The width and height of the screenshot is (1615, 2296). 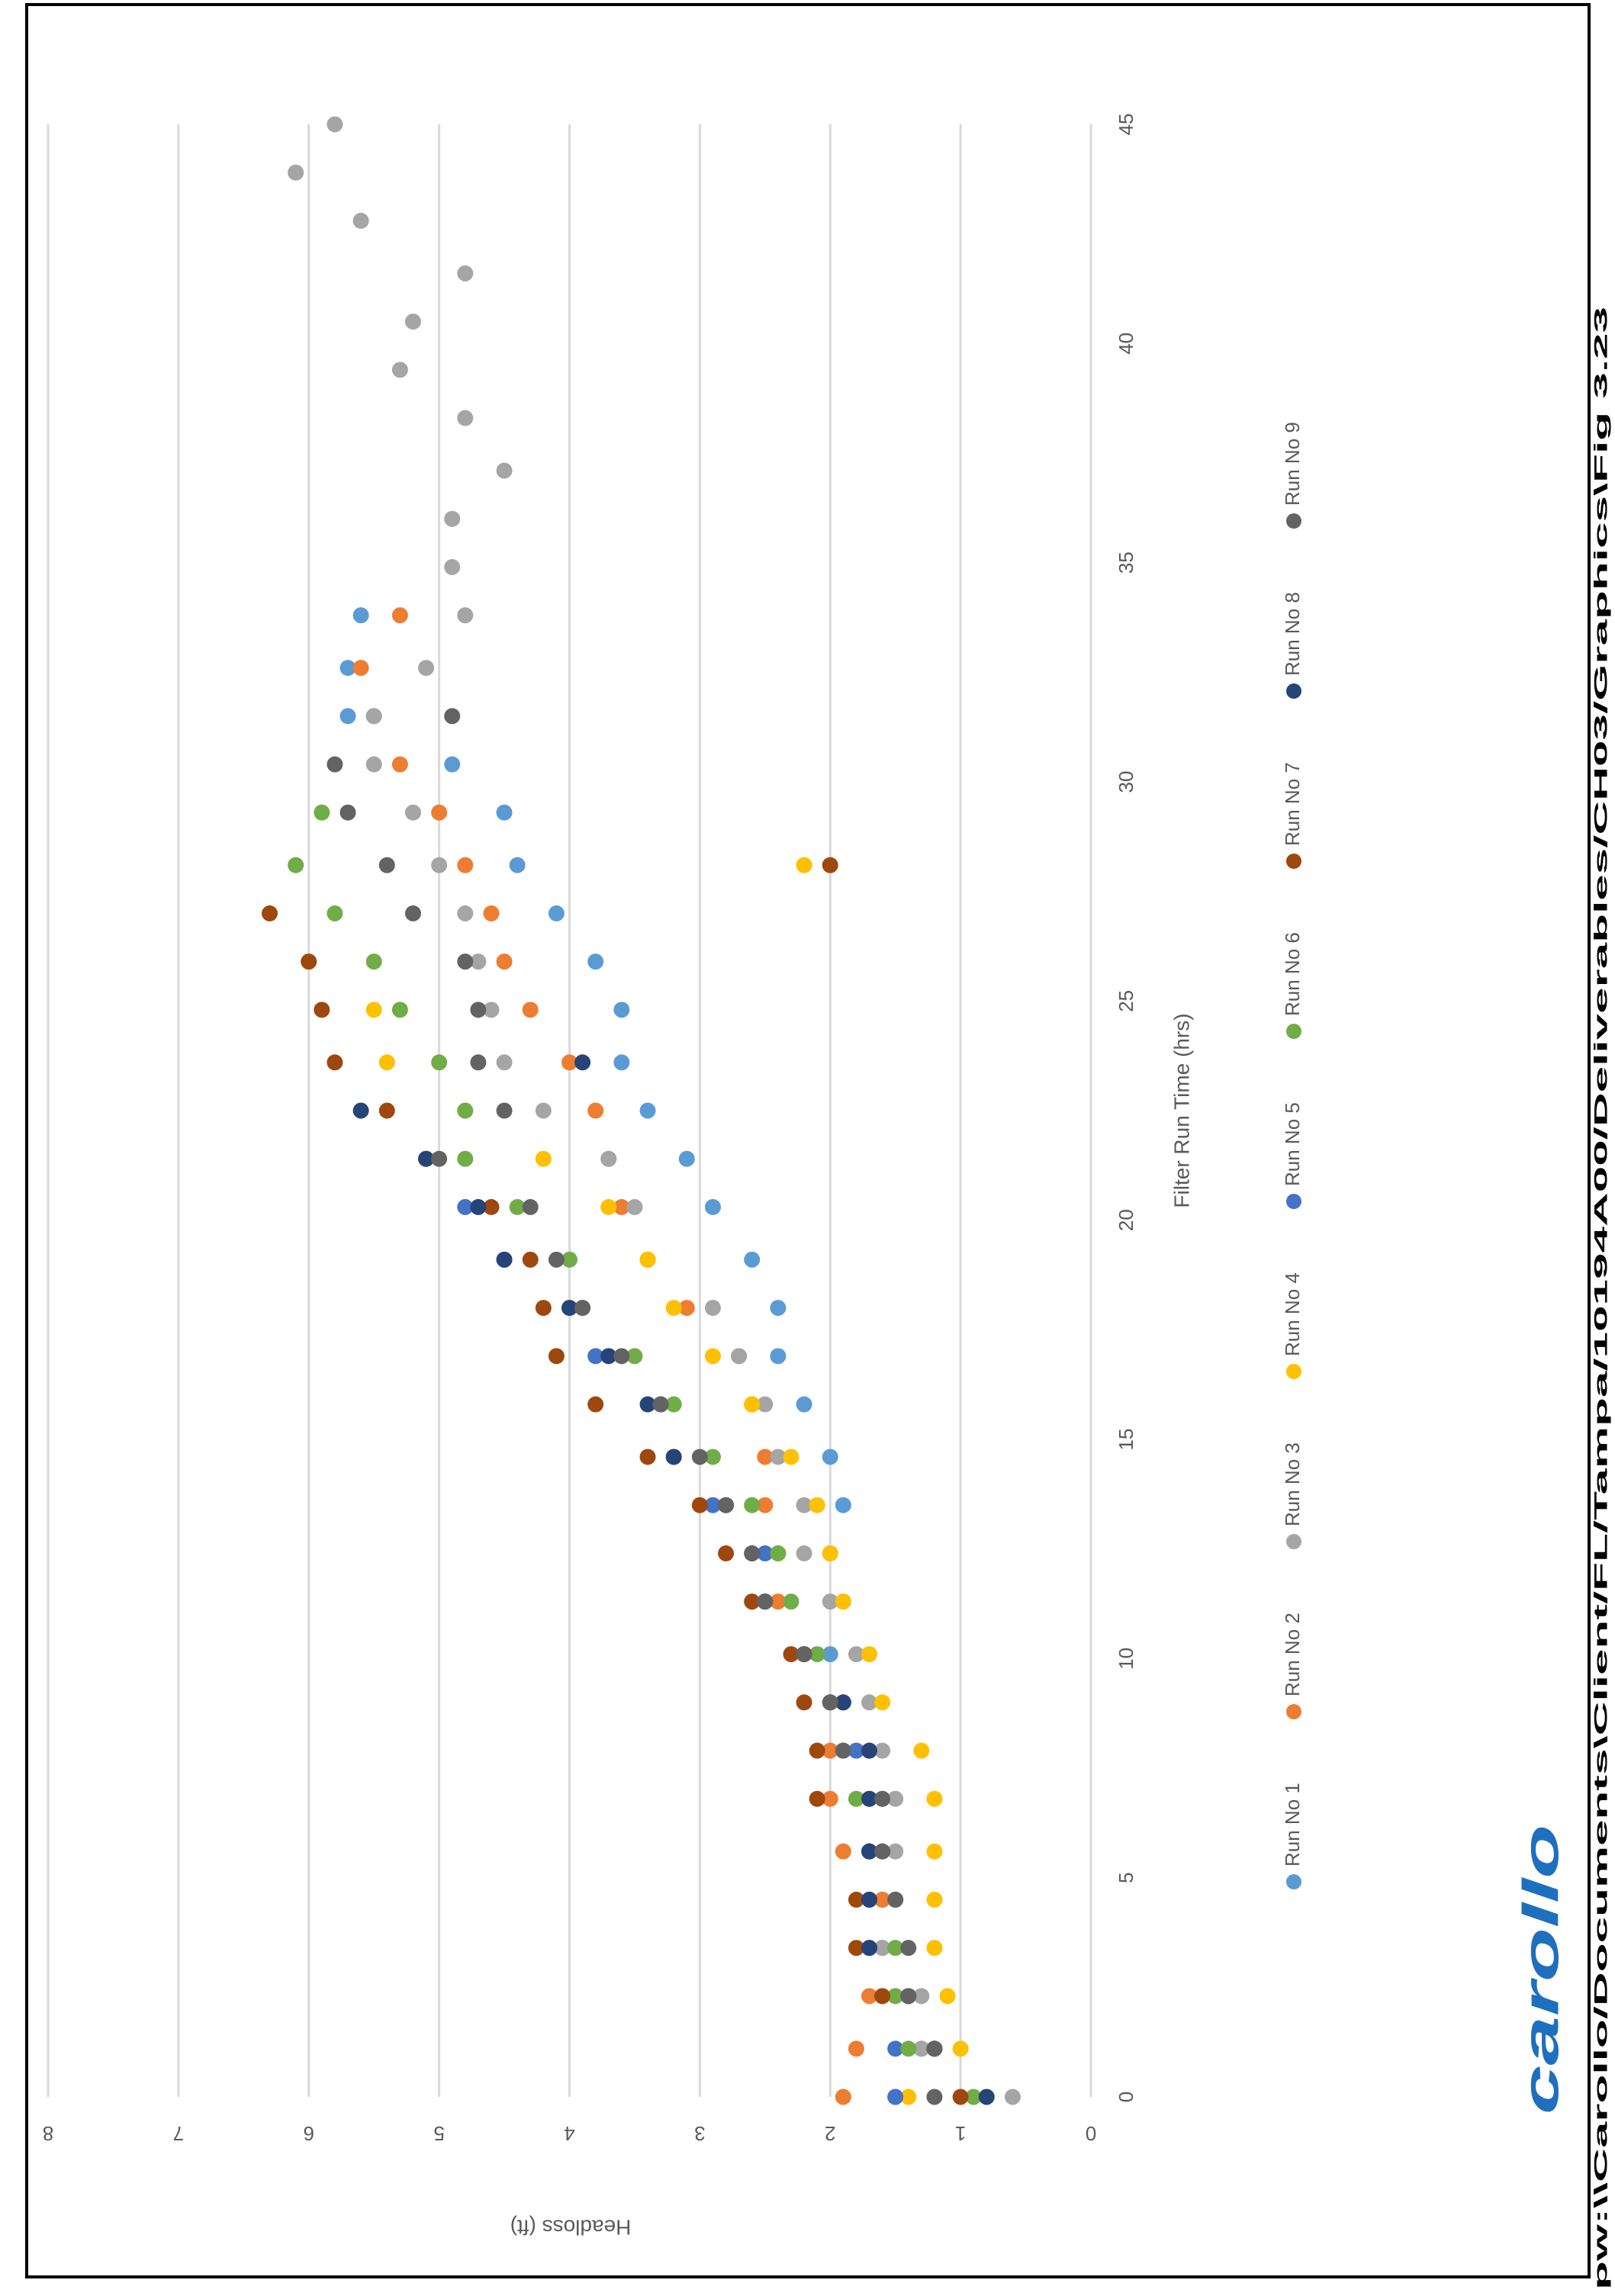 I want to click on legend-label: Run No 8, so click(x=1292, y=634).